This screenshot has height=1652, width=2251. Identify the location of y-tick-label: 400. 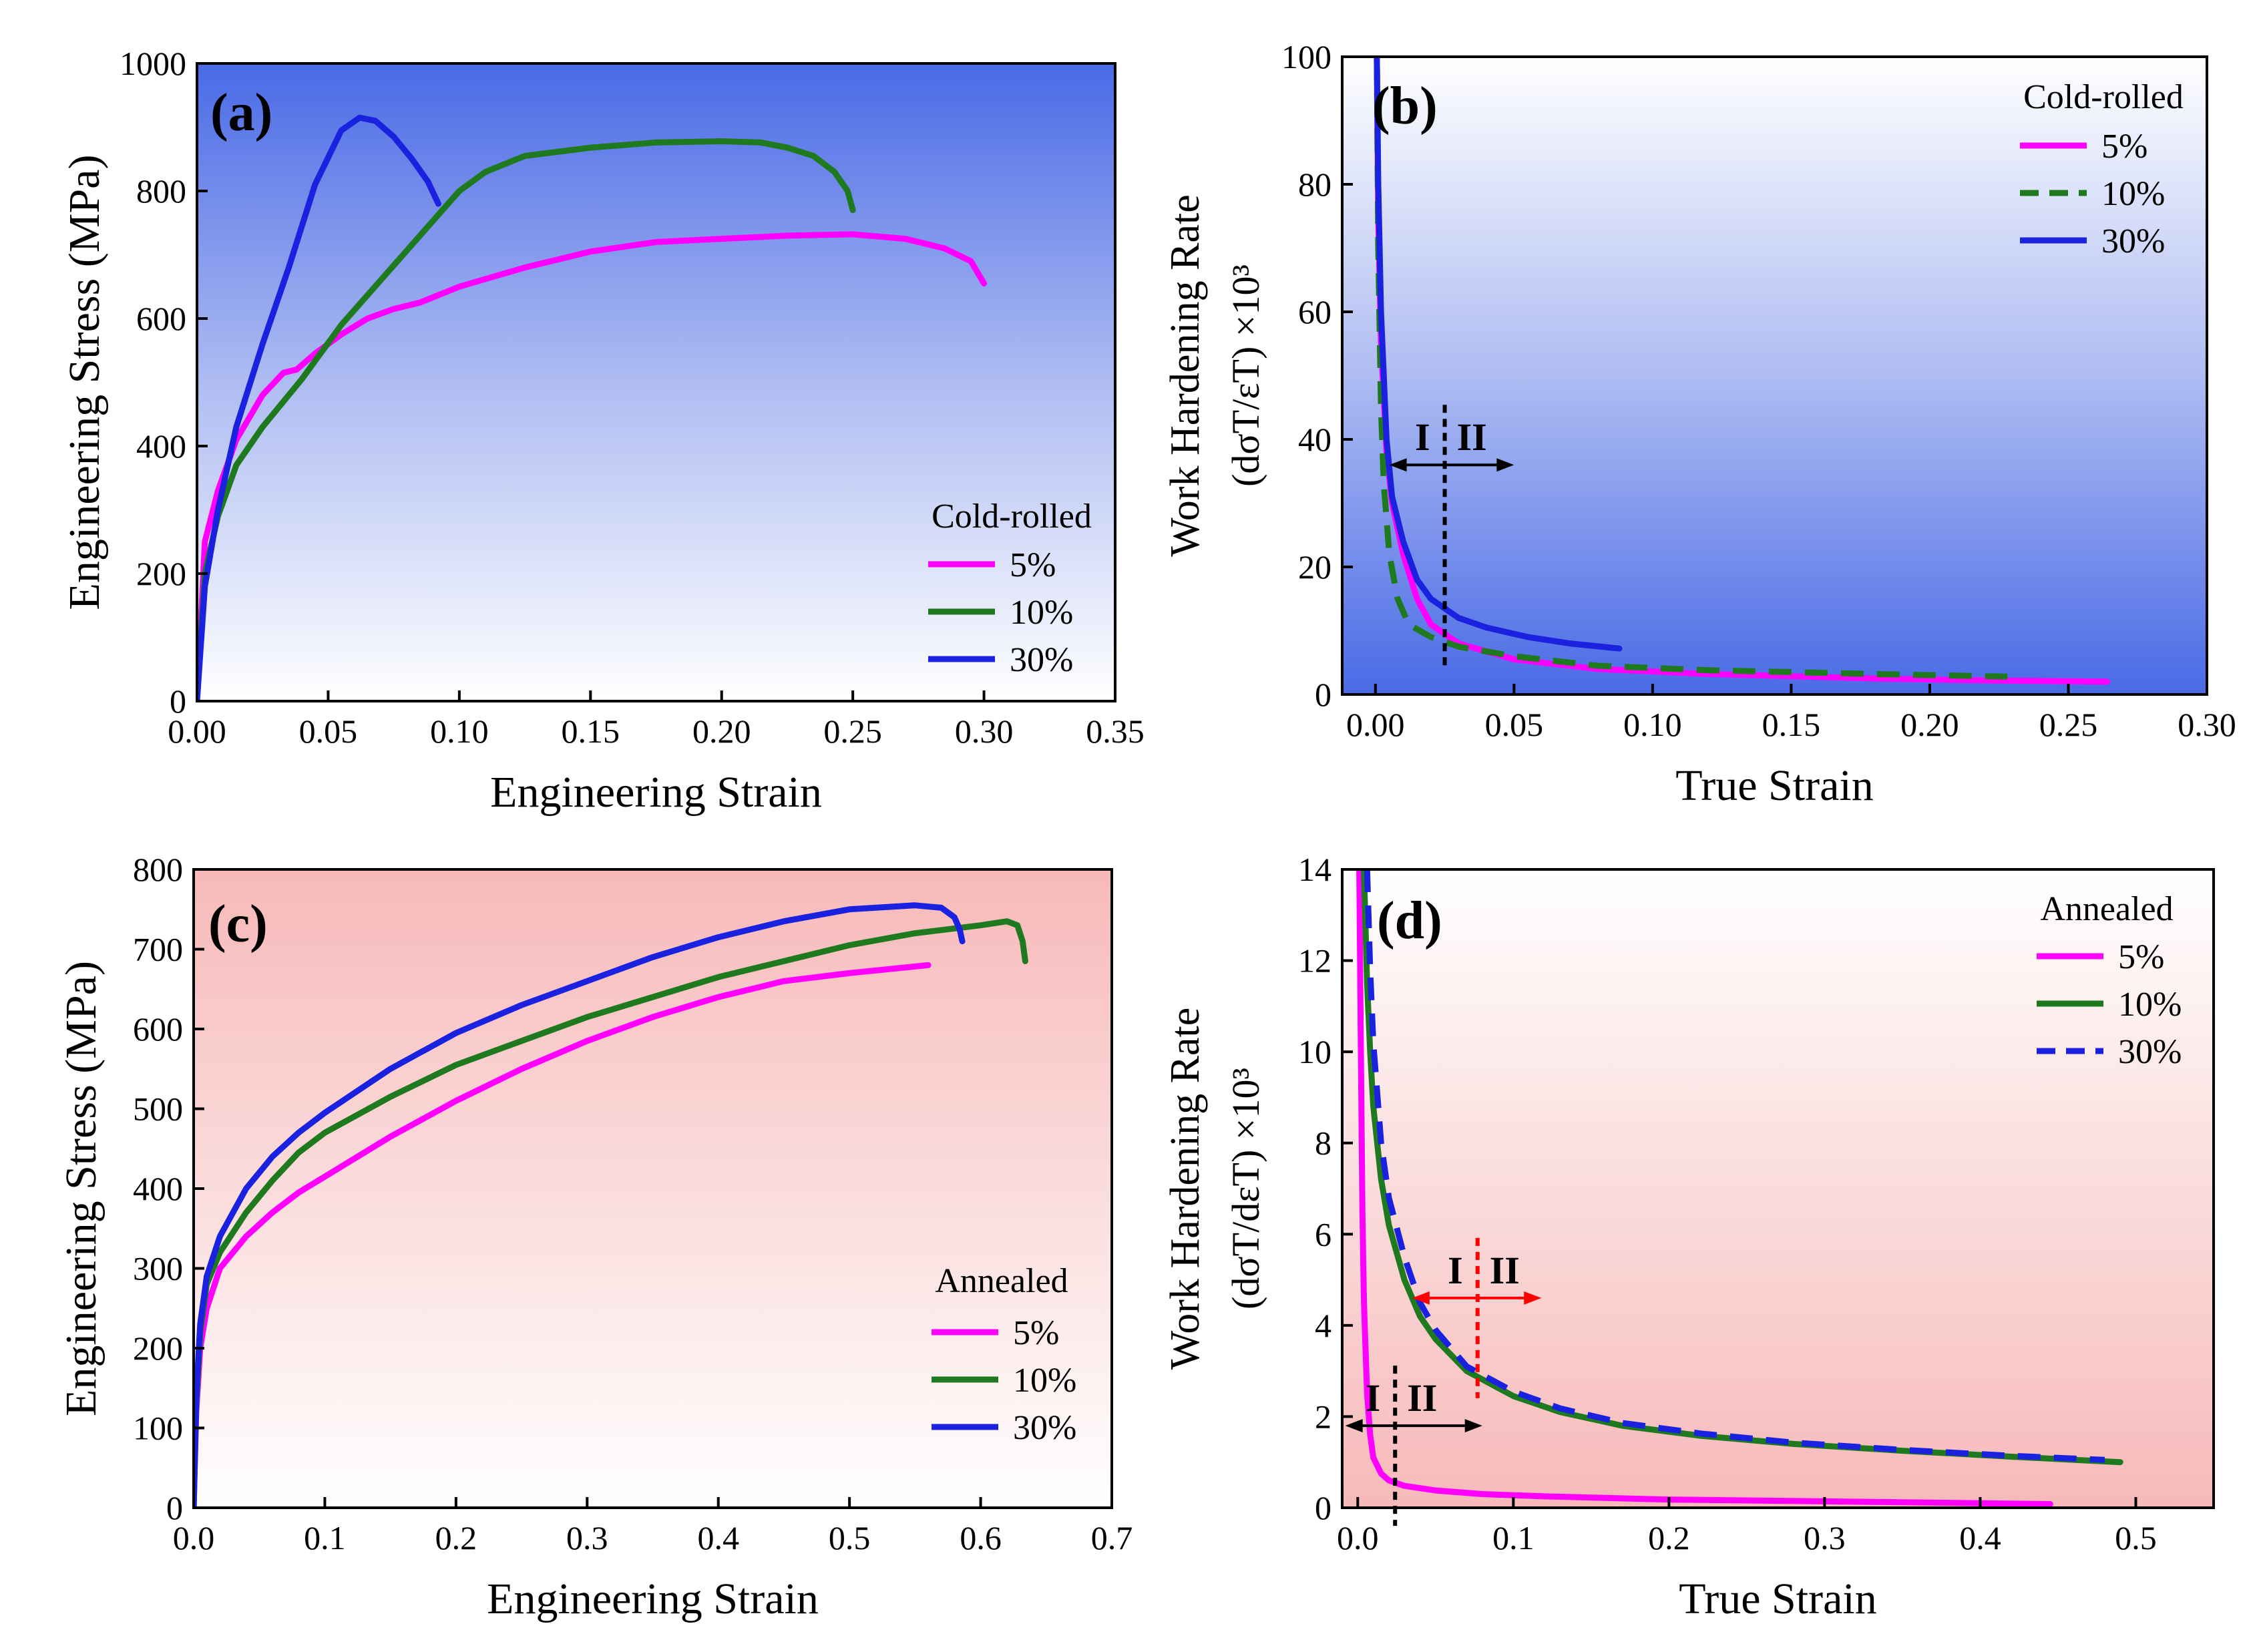
(161, 446).